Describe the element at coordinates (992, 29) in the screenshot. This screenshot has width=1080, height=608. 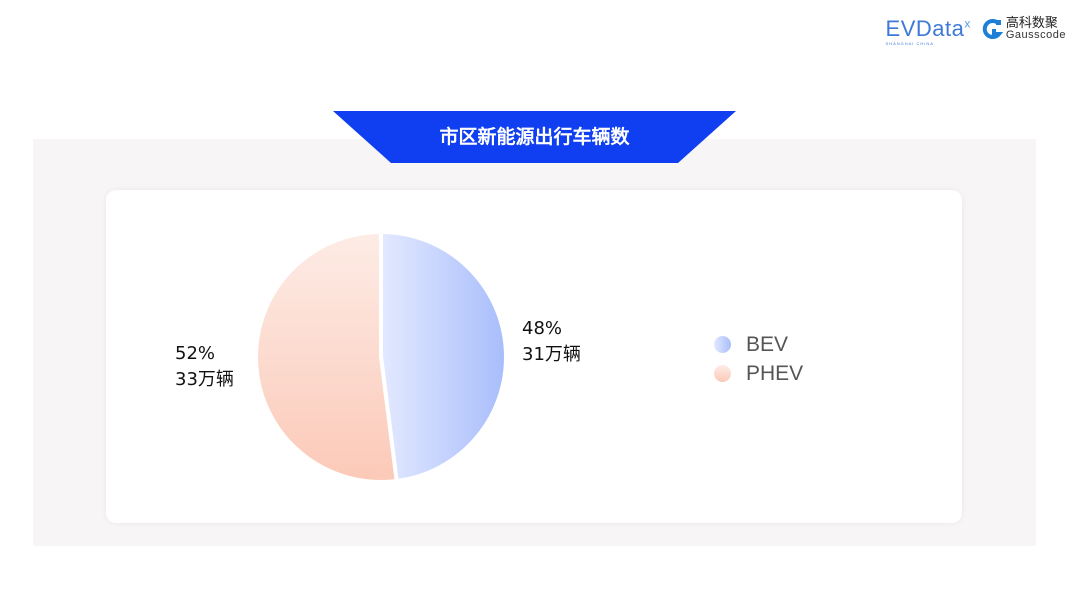
I see `gausscode-icon` at that location.